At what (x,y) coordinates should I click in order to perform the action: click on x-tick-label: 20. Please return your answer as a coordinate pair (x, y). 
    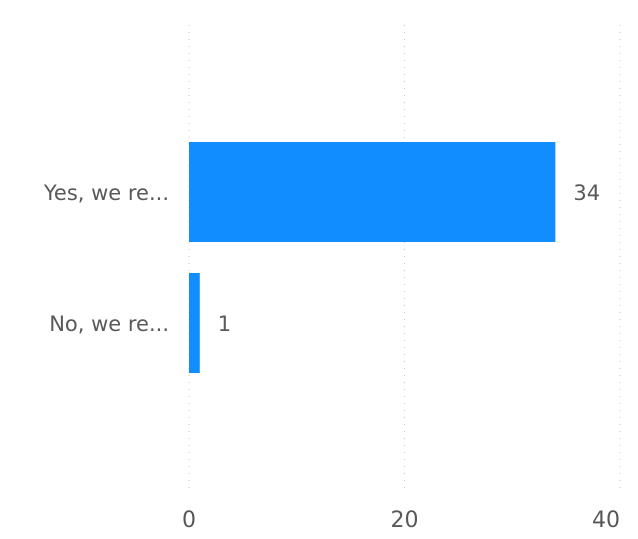
    Looking at the image, I should click on (405, 520).